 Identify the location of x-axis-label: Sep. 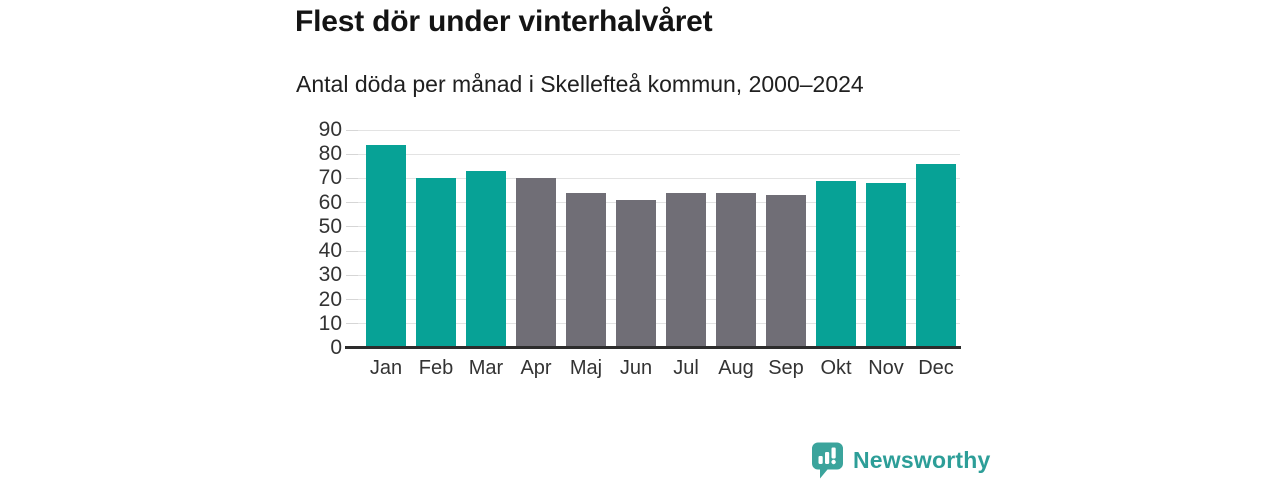
(786, 368).